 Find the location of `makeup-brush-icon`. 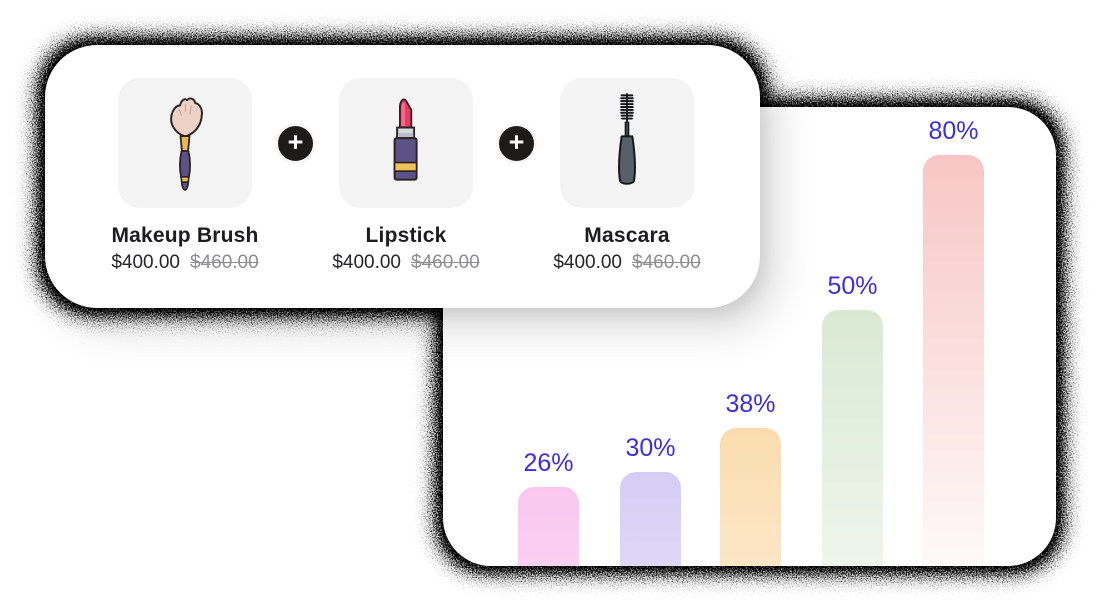

makeup-brush-icon is located at coordinates (186, 144).